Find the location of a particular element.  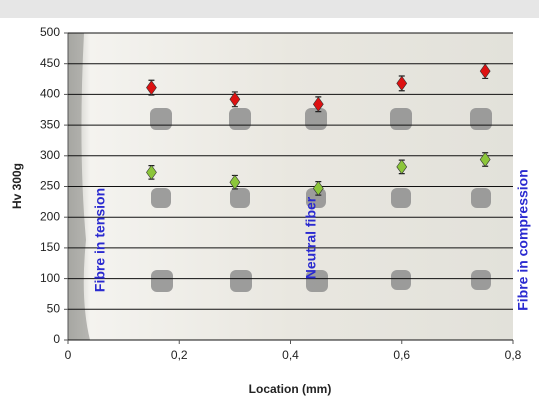

x-tick-label: 0,8 is located at coordinates (513, 355).